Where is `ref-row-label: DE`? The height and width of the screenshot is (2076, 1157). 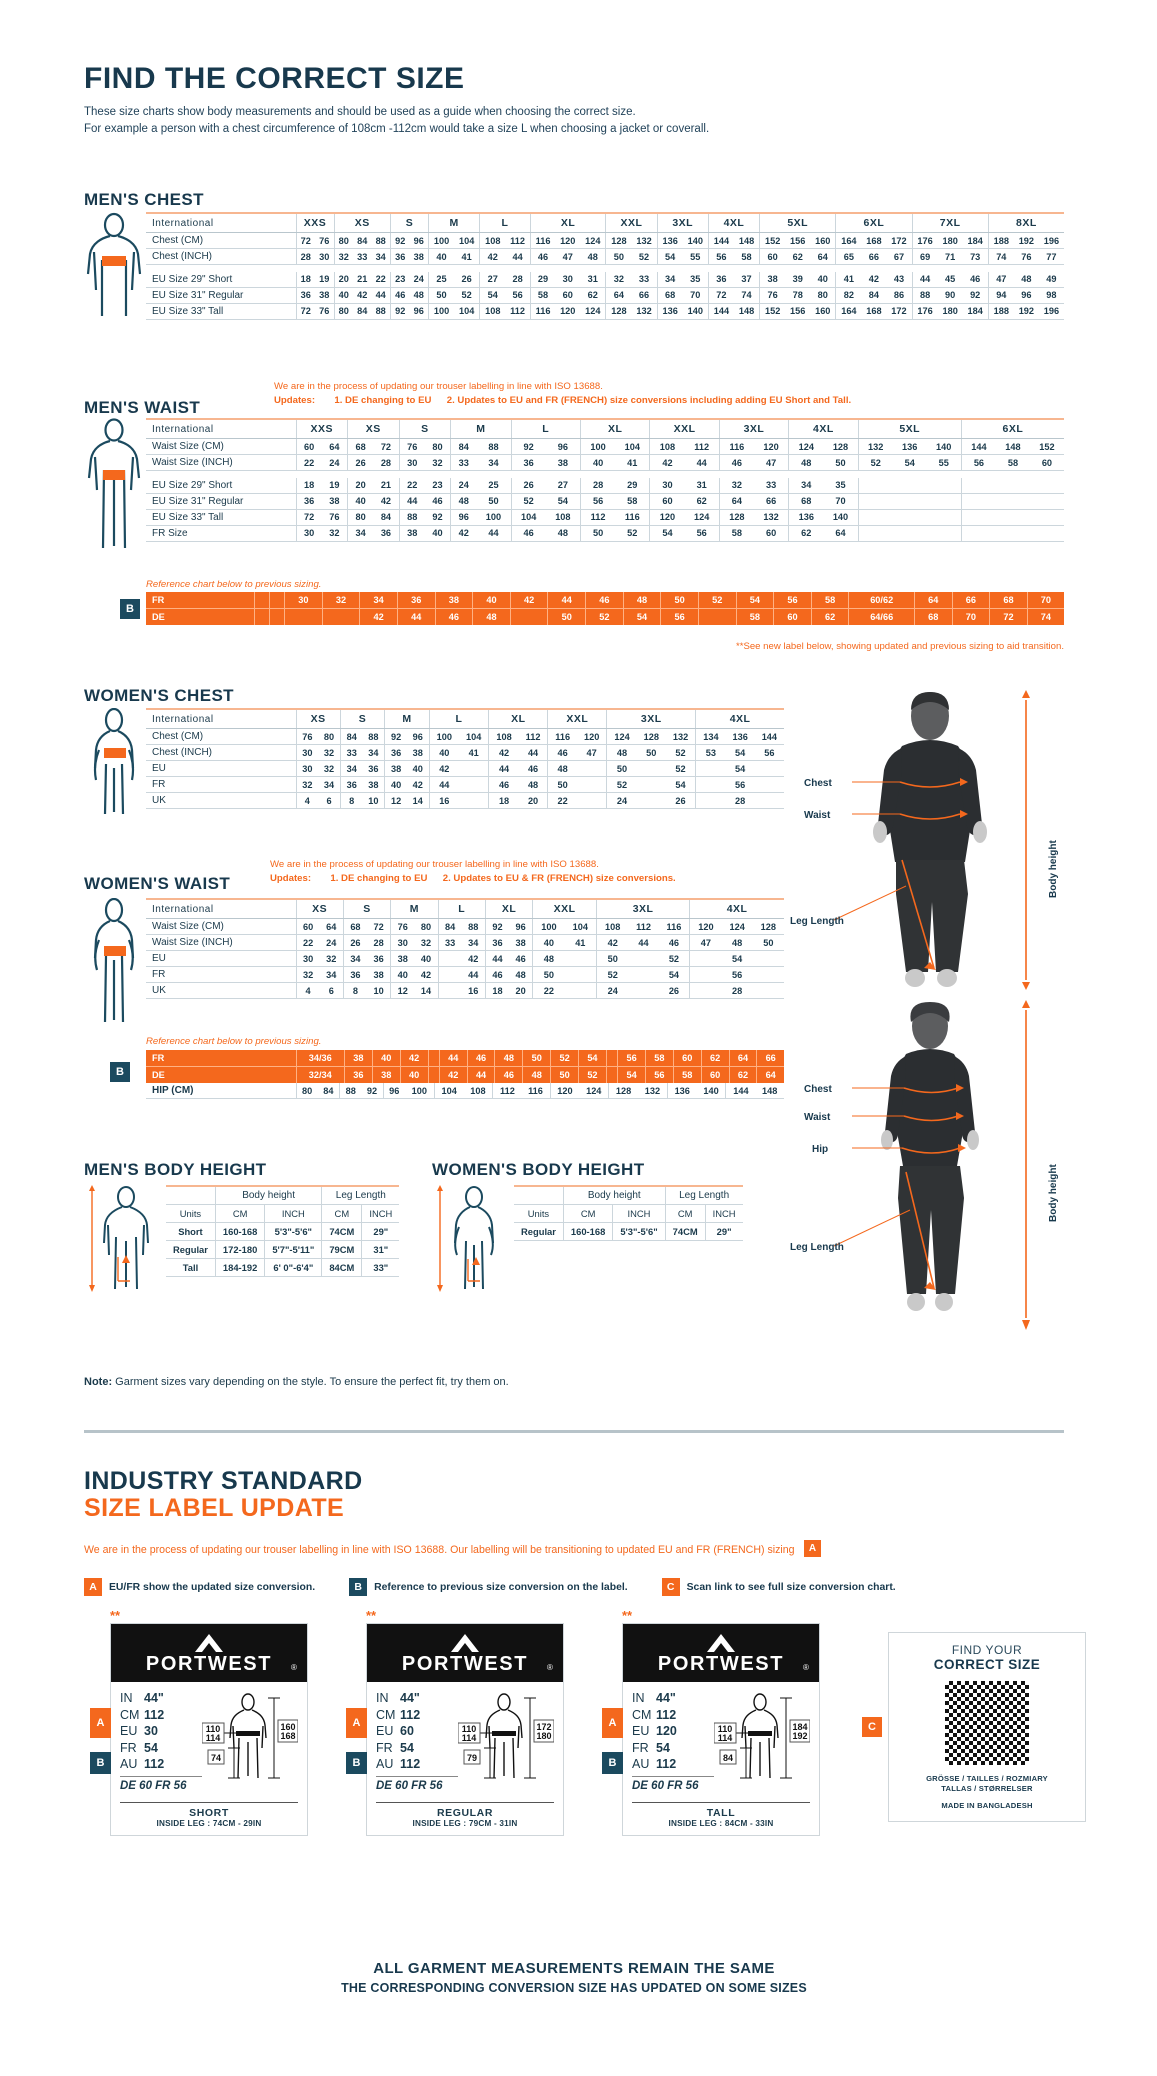
ref-row-label: DE is located at coordinates (221, 1074).